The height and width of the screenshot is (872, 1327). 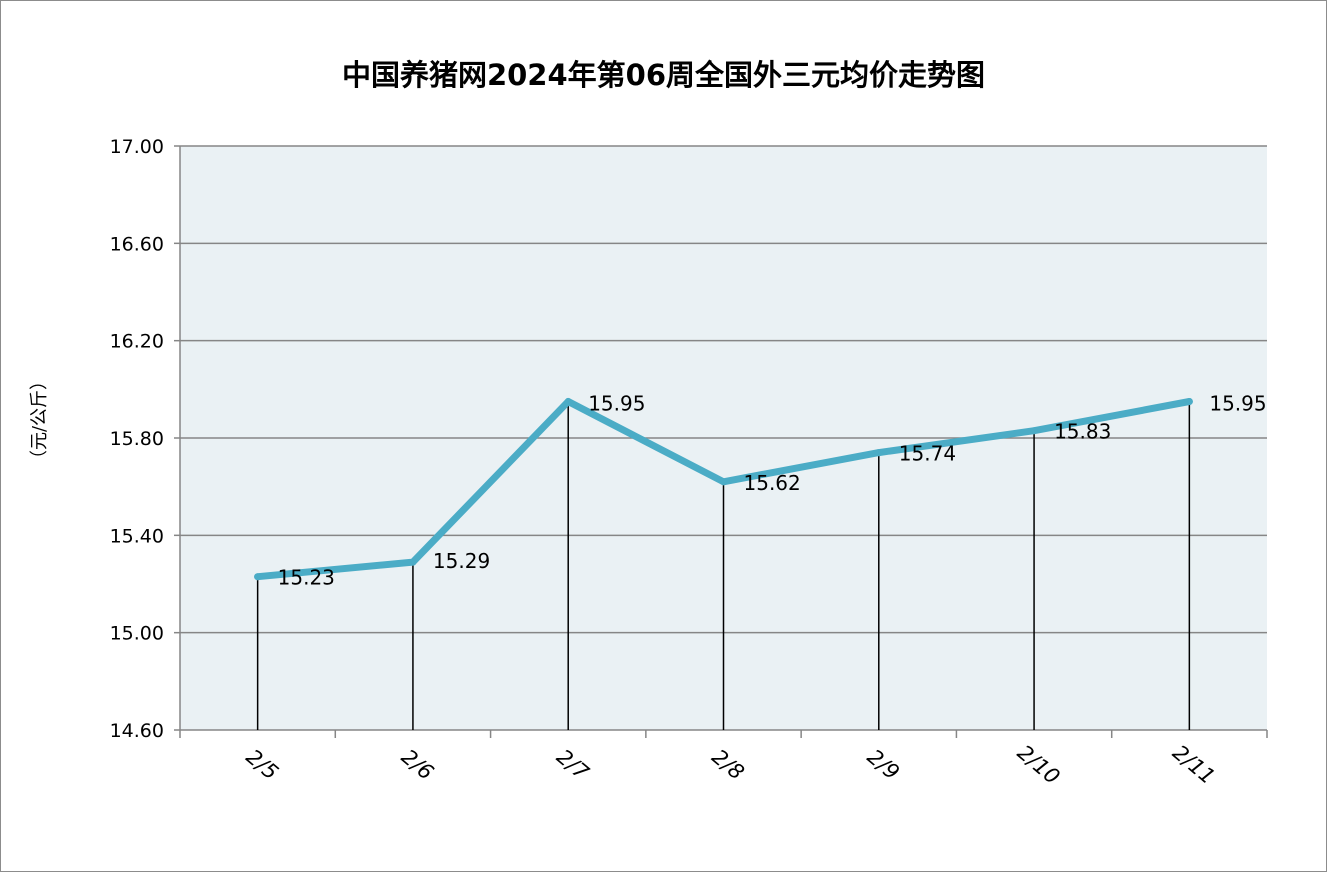 I want to click on chart-title: 中国养猪网2024年第06周全国外三元均价走势图, so click(x=663, y=75).